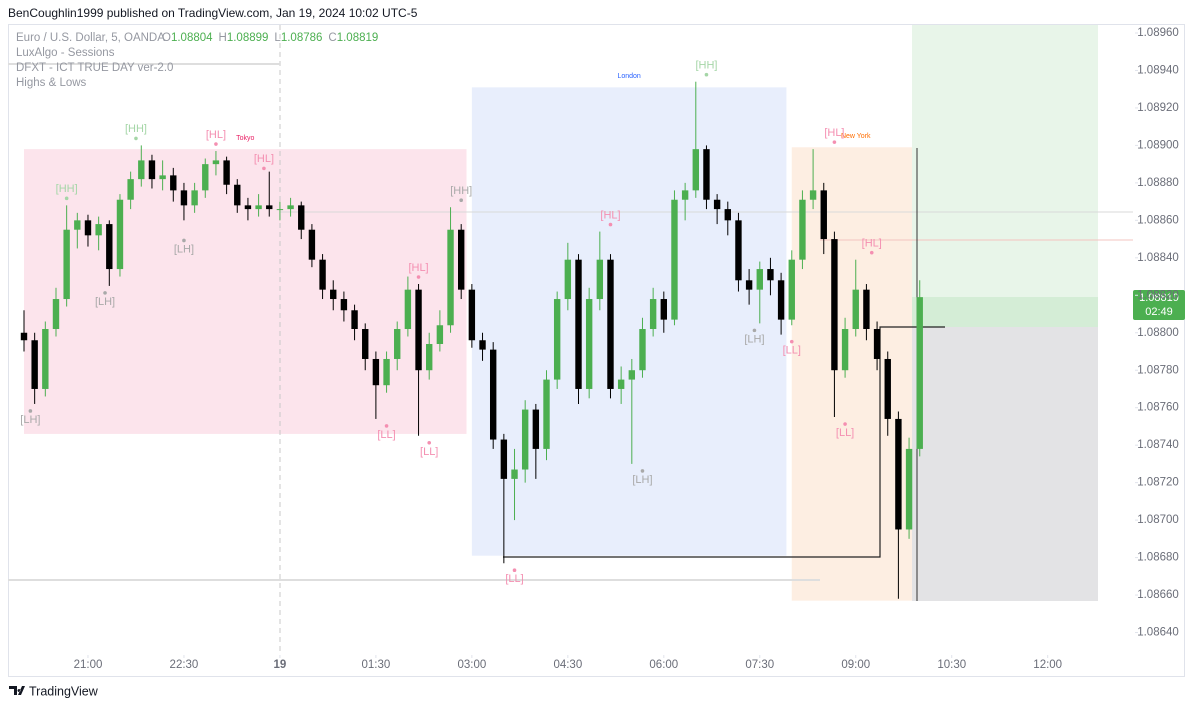 The height and width of the screenshot is (708, 1200). What do you see at coordinates (1158, 370) in the screenshot?
I see `y-tick-label: 1.08780` at bounding box center [1158, 370].